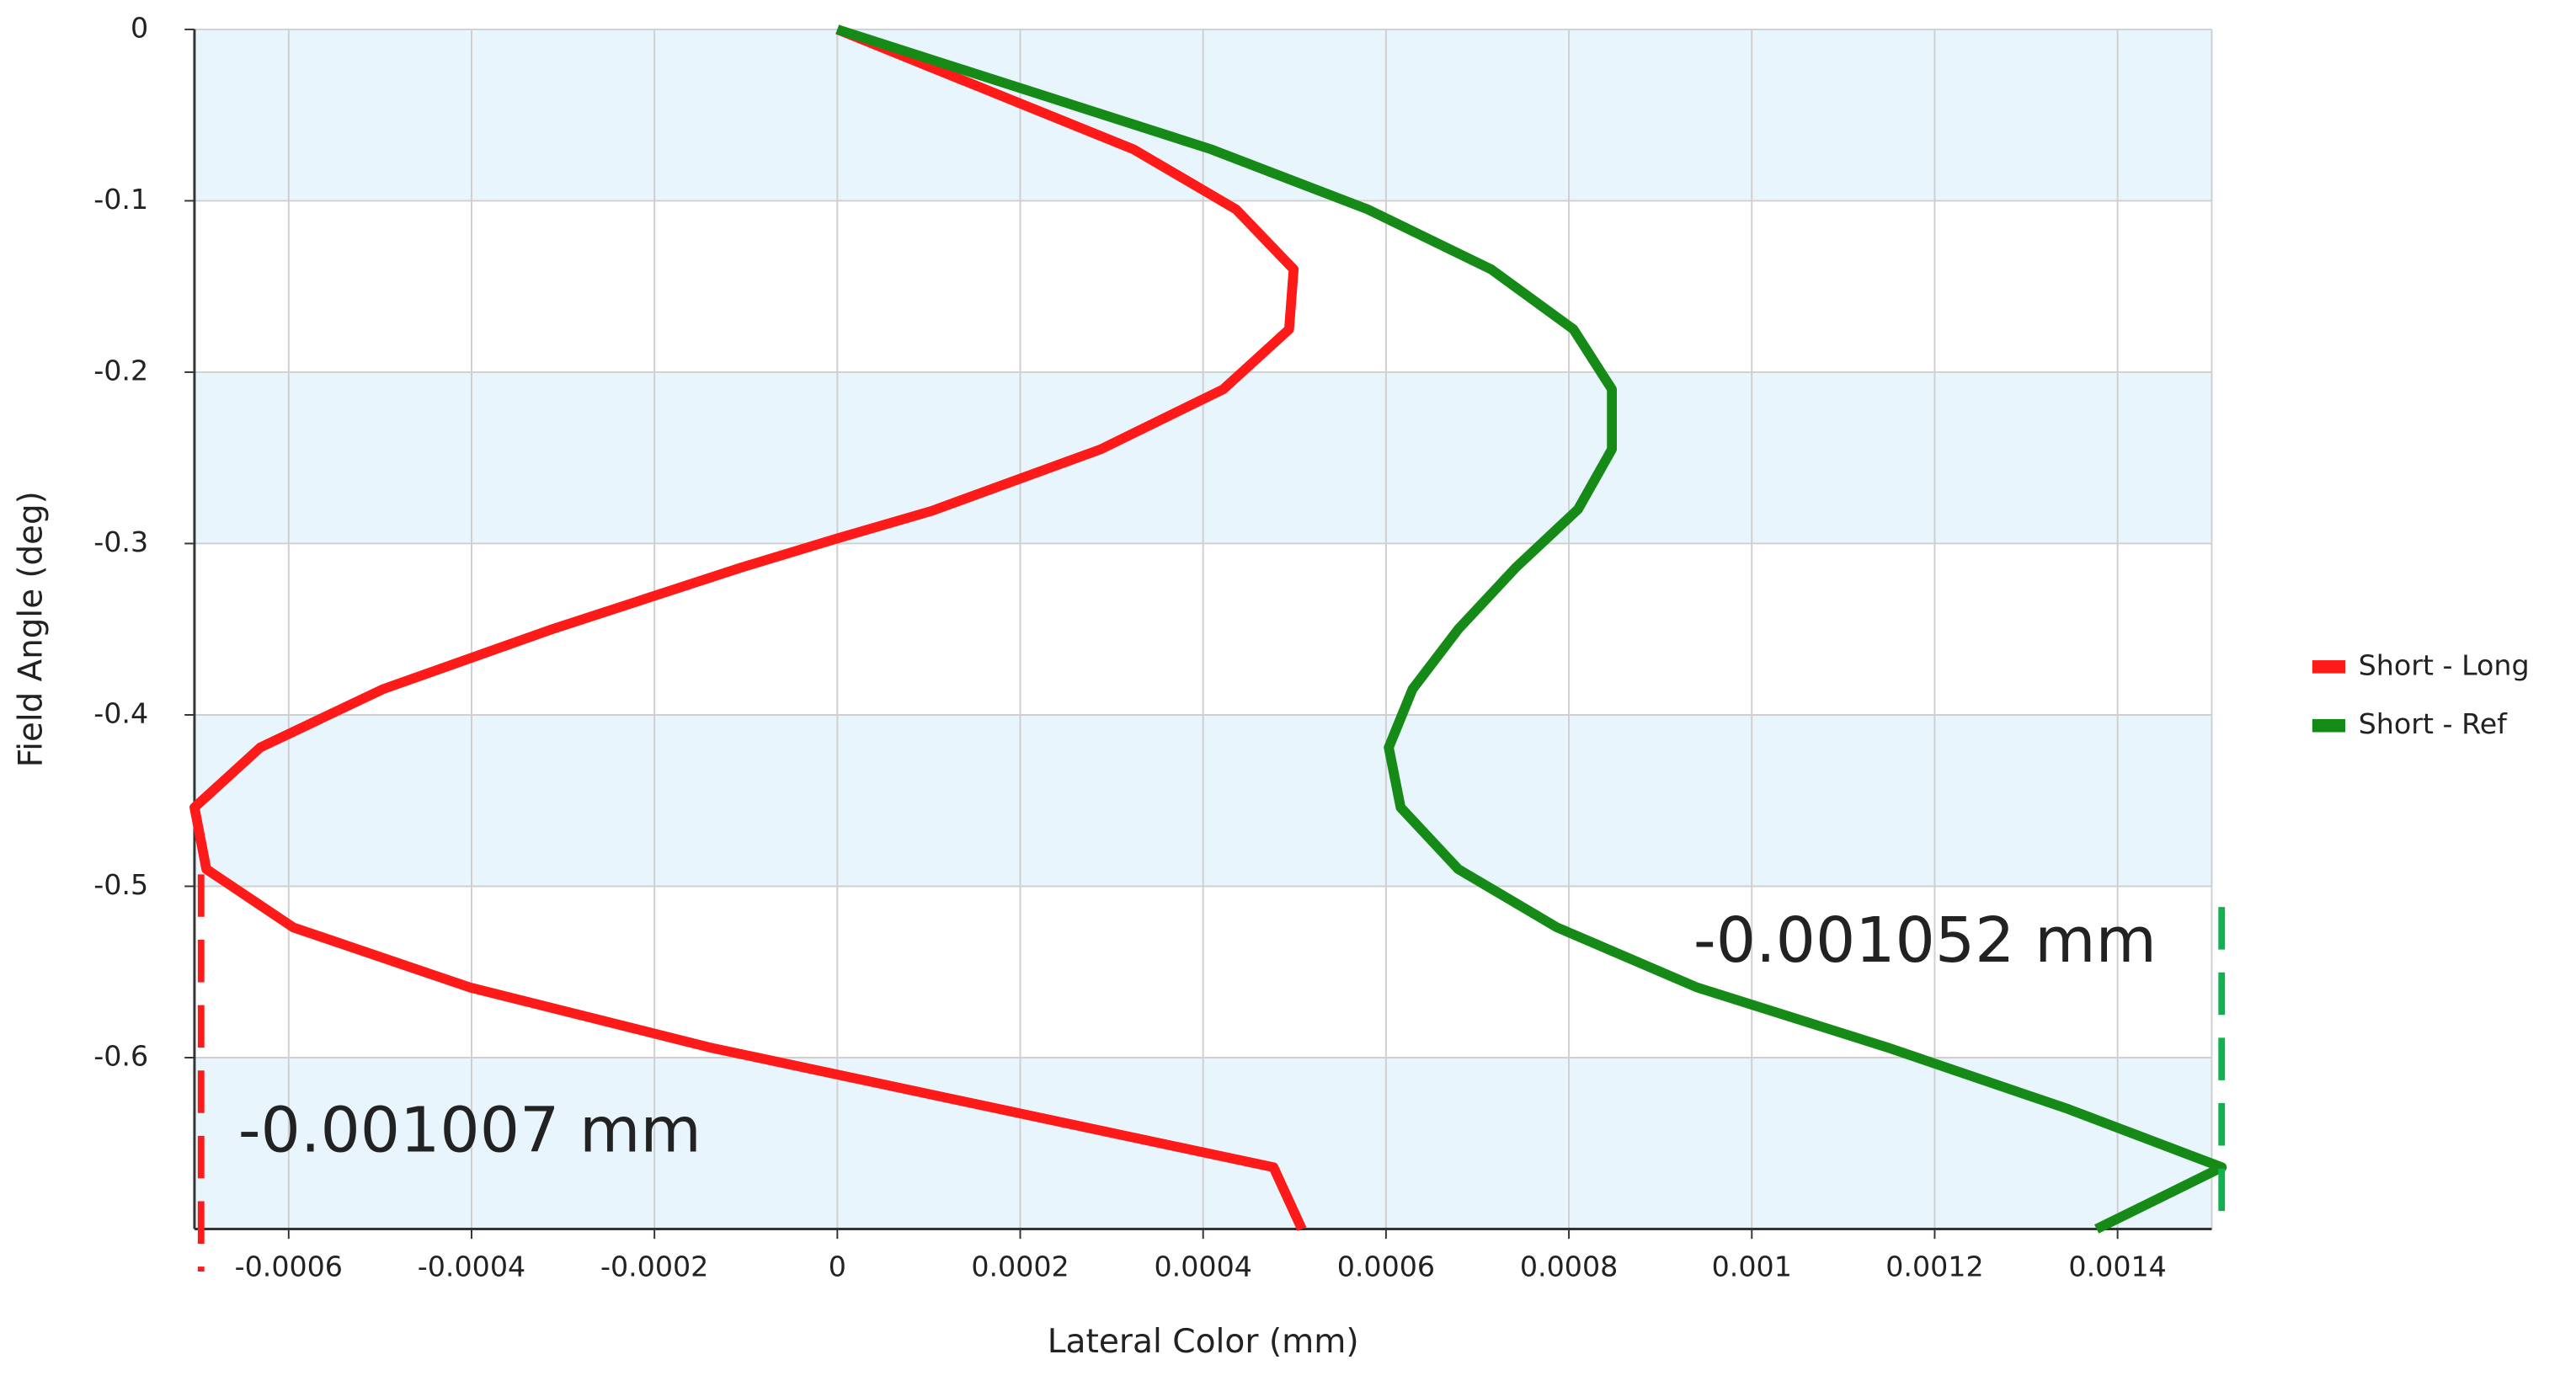 Image resolution: width=2576 pixels, height=1381 pixels. I want to click on x-tick-label: 0.0006, so click(1386, 1266).